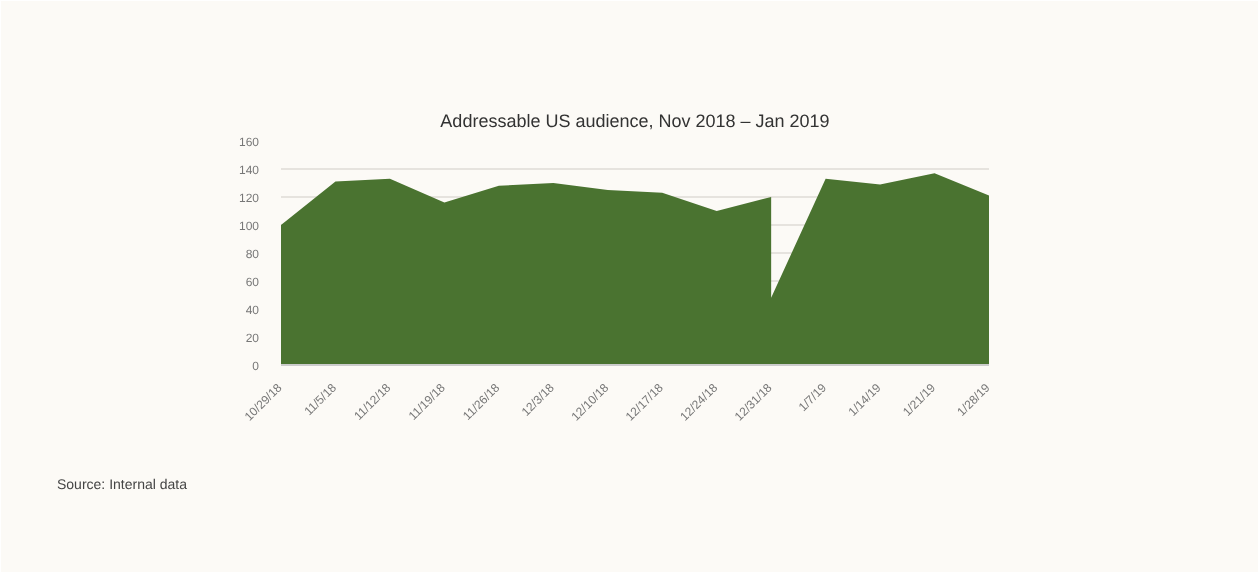 The image size is (1258, 572). Describe the element at coordinates (635, 121) in the screenshot. I see `chart-title: Addressable US audience, Nov 2018 – Jan 2019` at that location.